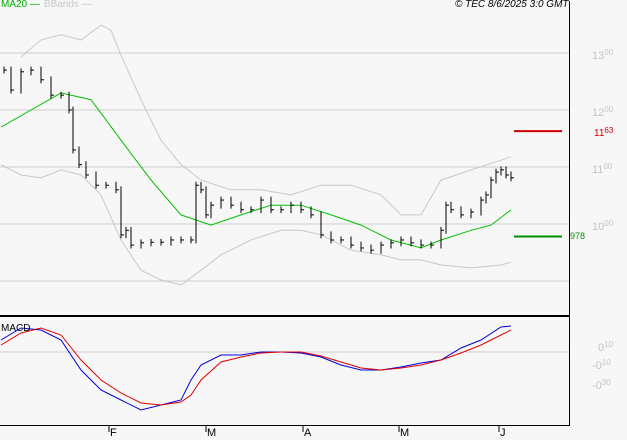 The width and height of the screenshot is (627, 440). What do you see at coordinates (15, 328) in the screenshot?
I see `macd-title: MACD` at bounding box center [15, 328].